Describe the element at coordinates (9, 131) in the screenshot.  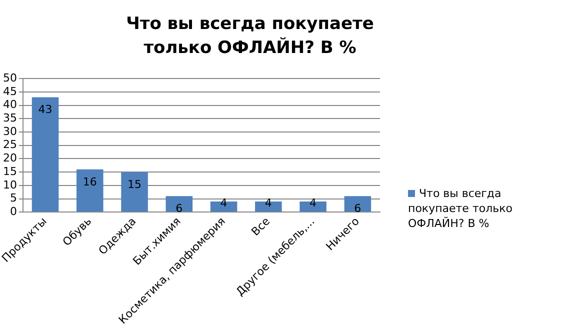
I see `y-tick-label: 30` at that location.